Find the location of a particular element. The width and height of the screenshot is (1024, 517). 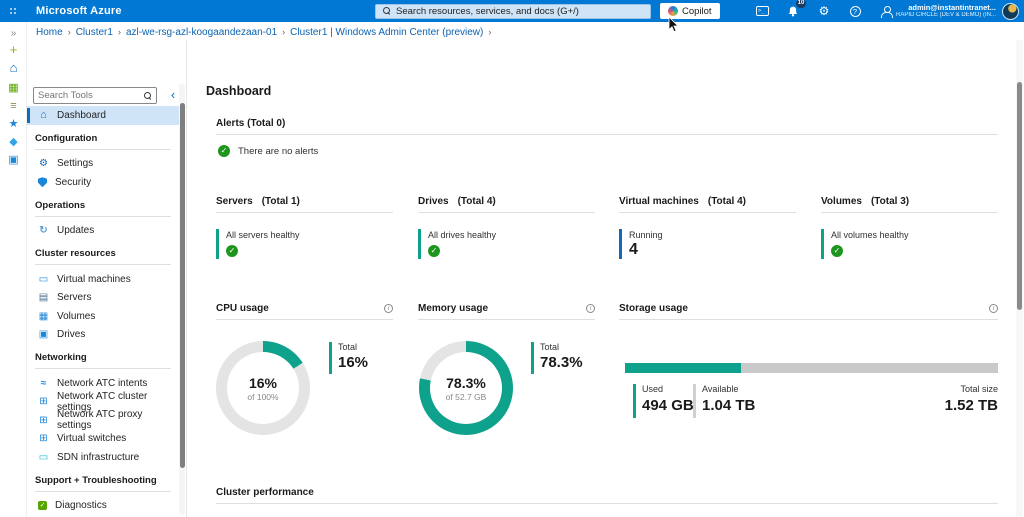

sidebar-item-settings: Settings is located at coordinates (103, 164).